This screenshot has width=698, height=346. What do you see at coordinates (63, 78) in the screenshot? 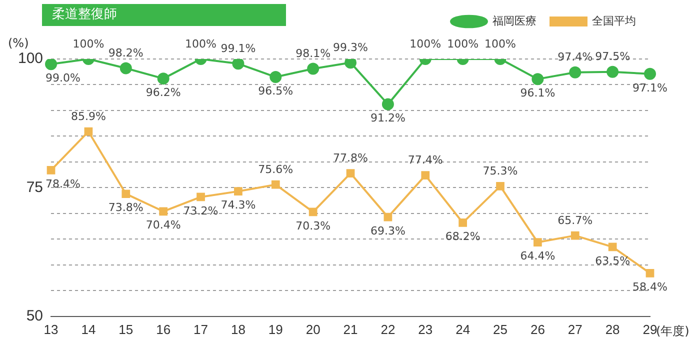
I see `data-label: 99.0%` at bounding box center [63, 78].